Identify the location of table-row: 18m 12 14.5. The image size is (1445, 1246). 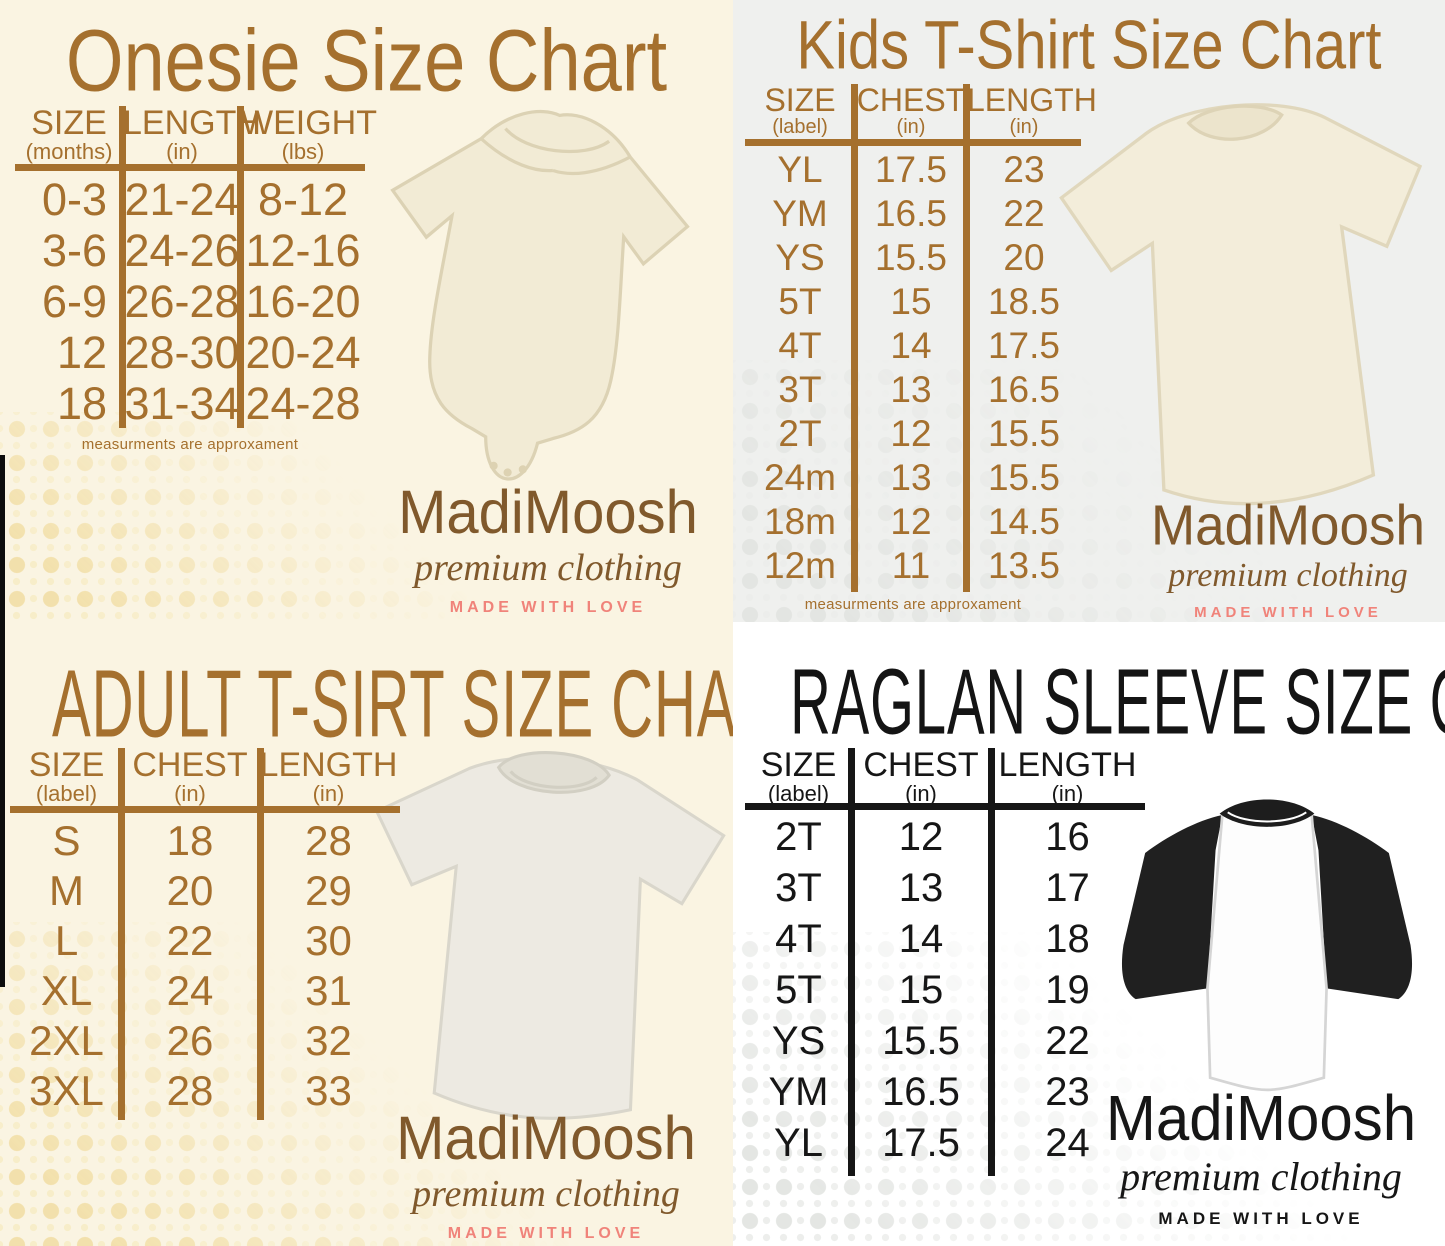
(913, 522).